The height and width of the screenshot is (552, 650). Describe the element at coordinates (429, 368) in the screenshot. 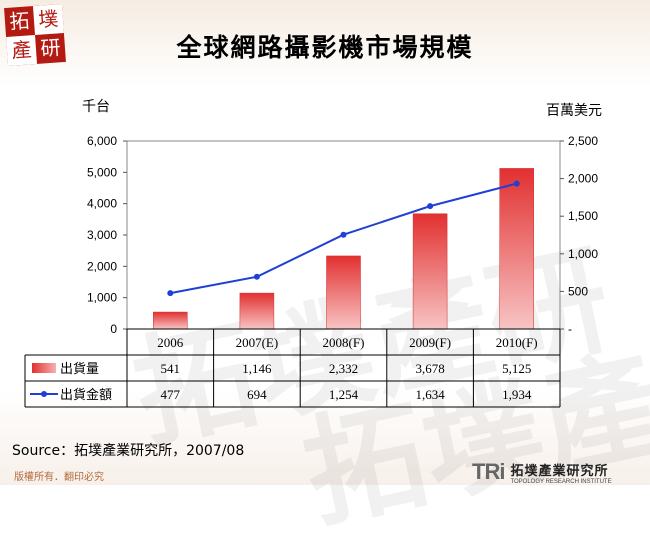

I see `bar-value-label: 3,678` at that location.